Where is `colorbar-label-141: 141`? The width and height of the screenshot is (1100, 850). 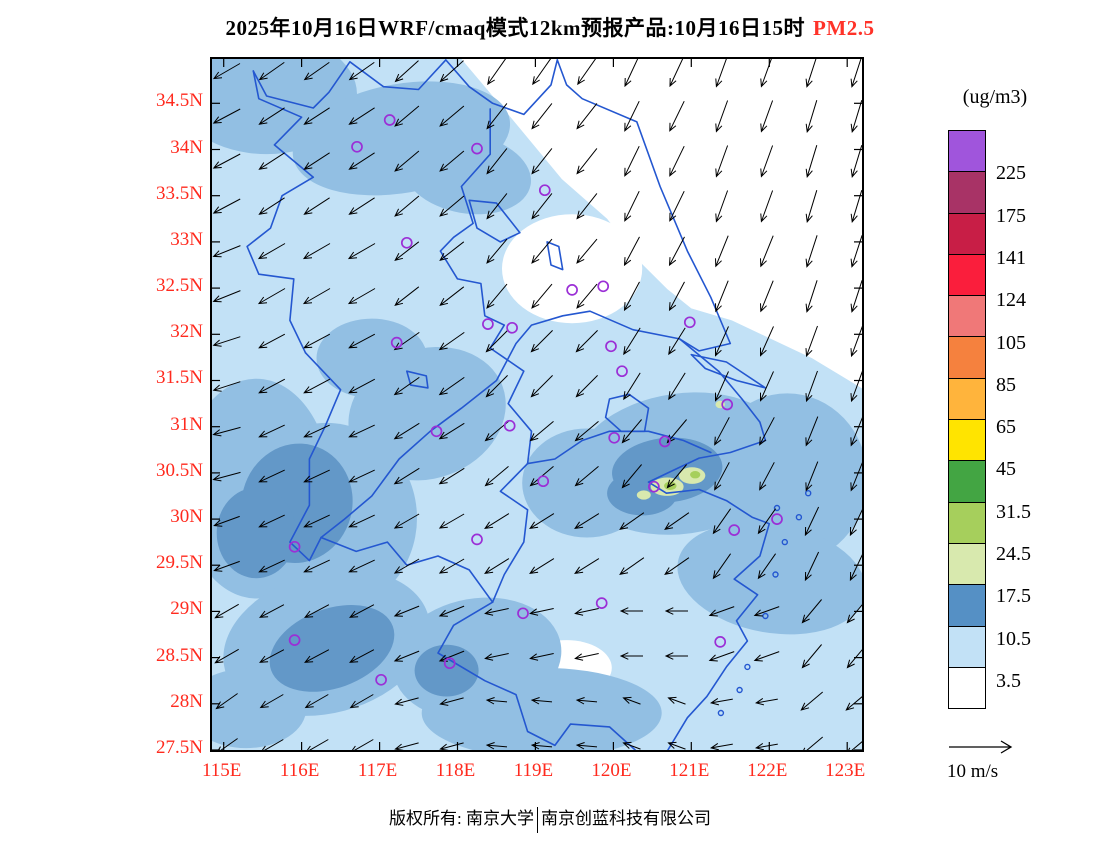
colorbar-label-141: 141 is located at coordinates (1011, 257).